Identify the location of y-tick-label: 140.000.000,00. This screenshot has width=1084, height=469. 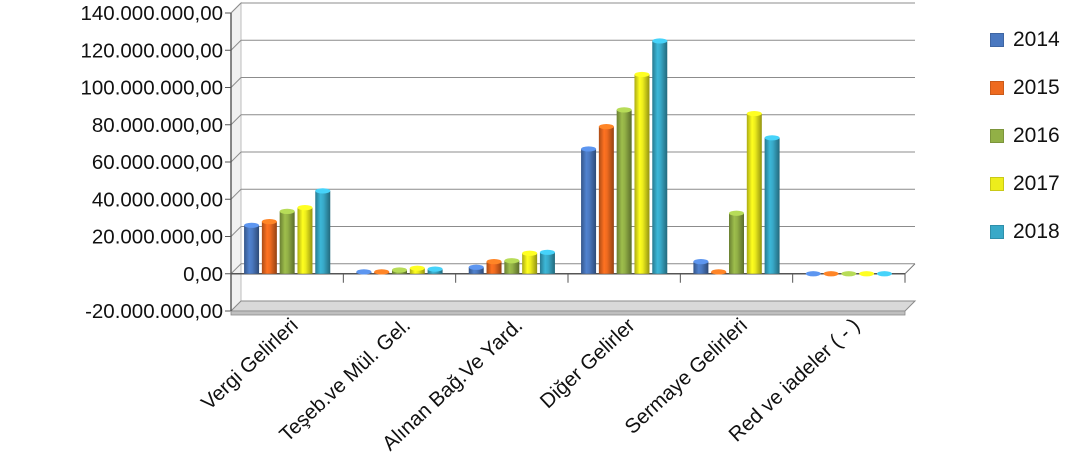
(152, 13).